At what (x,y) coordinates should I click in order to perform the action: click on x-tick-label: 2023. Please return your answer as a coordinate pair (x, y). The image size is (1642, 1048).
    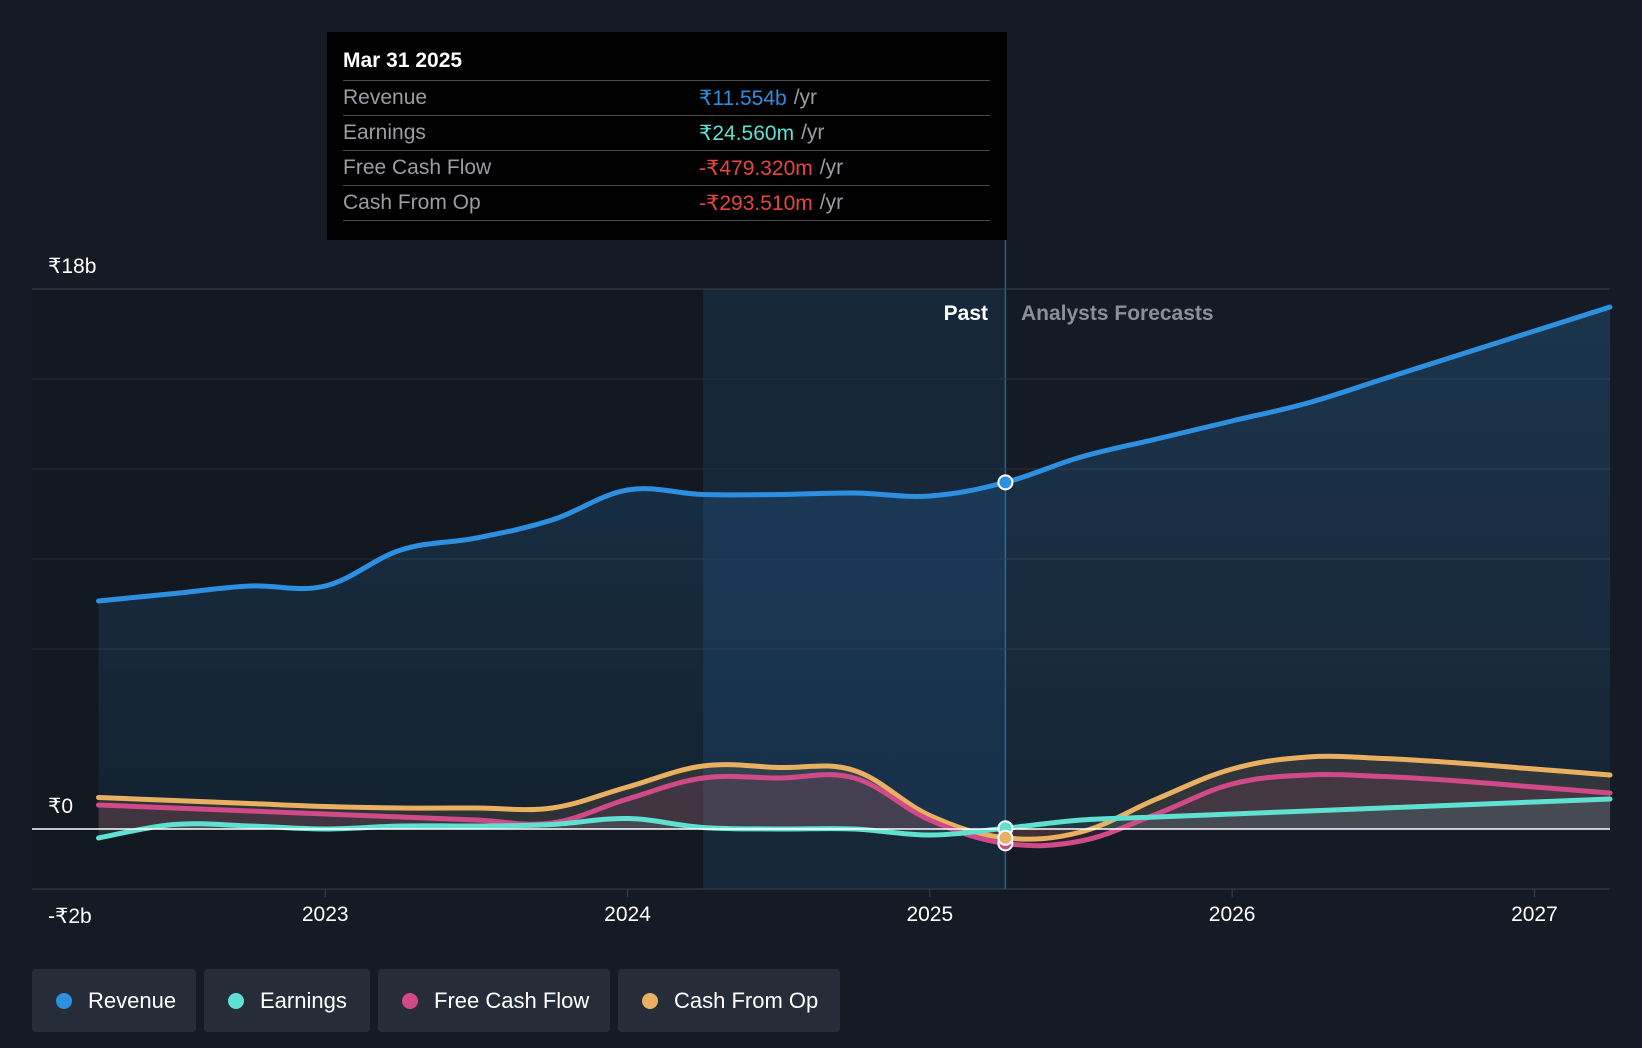
    Looking at the image, I should click on (325, 914).